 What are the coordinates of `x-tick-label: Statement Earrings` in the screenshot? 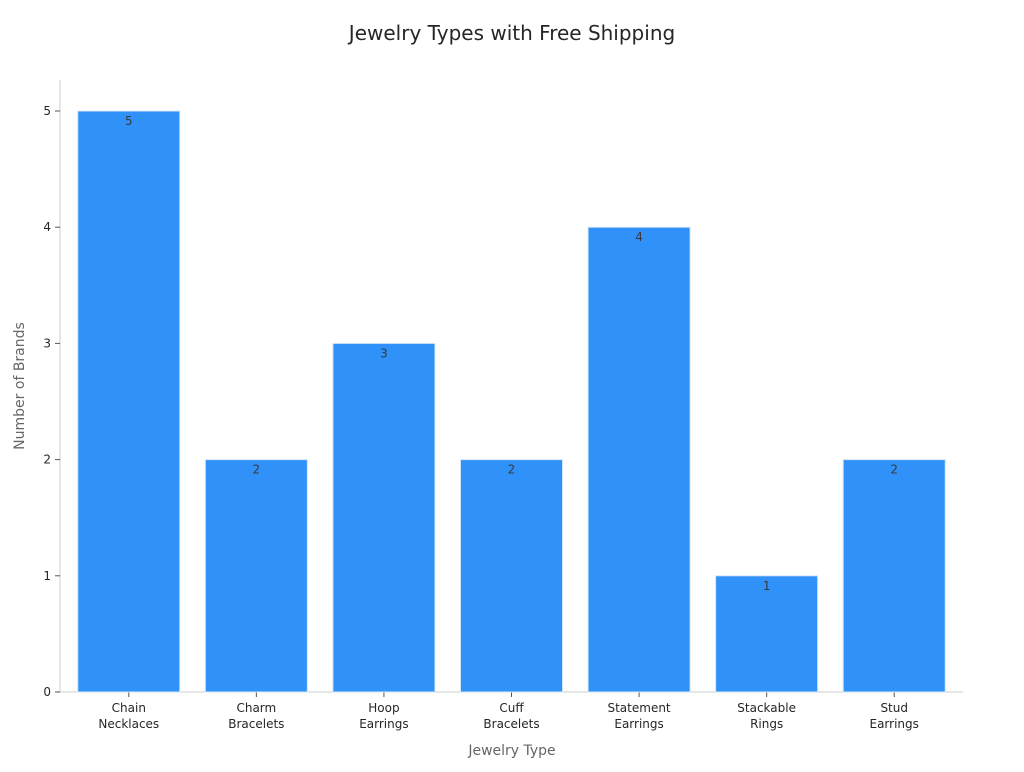 It's located at (638, 716).